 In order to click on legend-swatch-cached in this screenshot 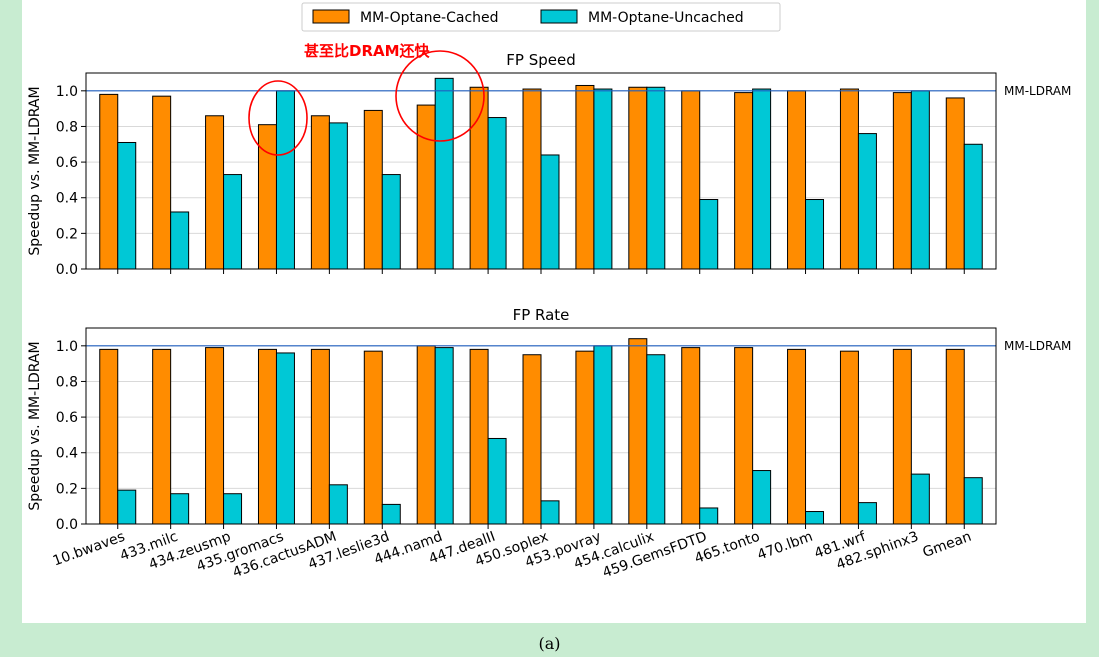, I will do `click(331, 16)`.